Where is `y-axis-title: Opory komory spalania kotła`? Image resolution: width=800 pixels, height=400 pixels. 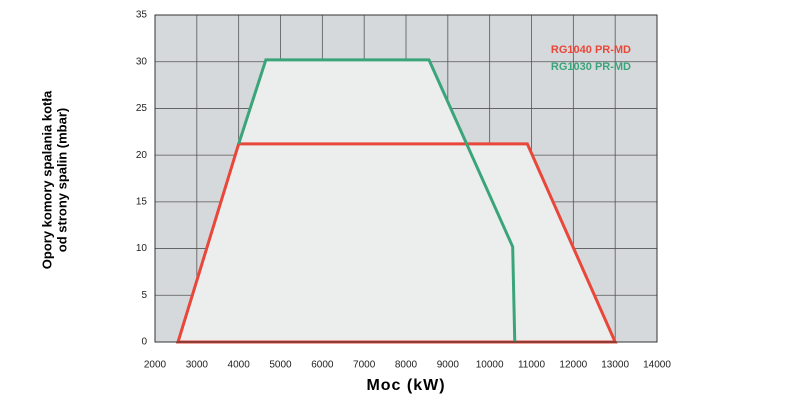 y-axis-title: Opory komory spalania kotła is located at coordinates (46, 179).